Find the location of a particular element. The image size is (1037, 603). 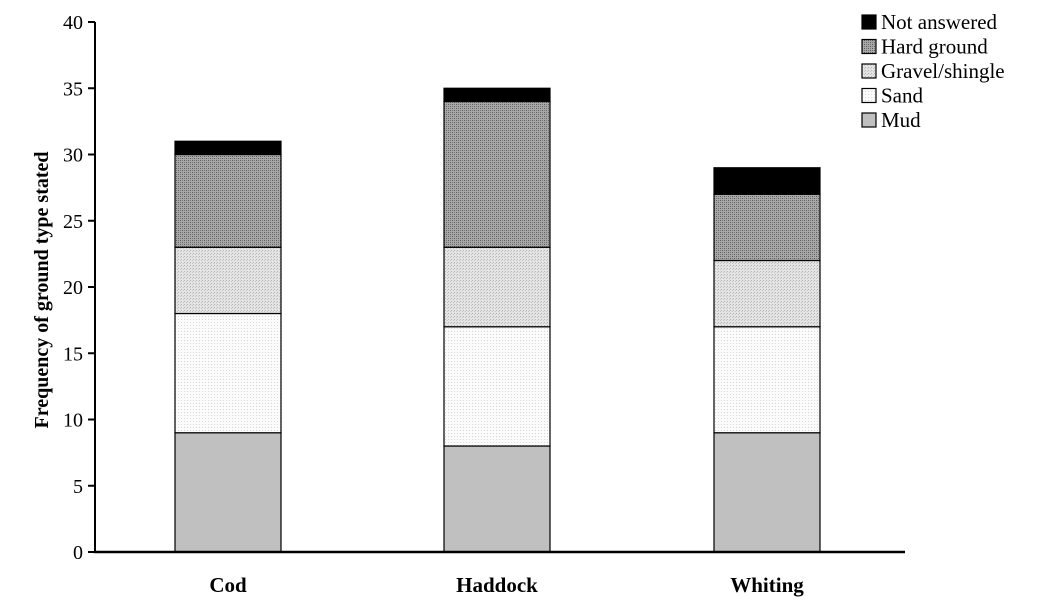

legend-label: Not answered is located at coordinates (939, 22).